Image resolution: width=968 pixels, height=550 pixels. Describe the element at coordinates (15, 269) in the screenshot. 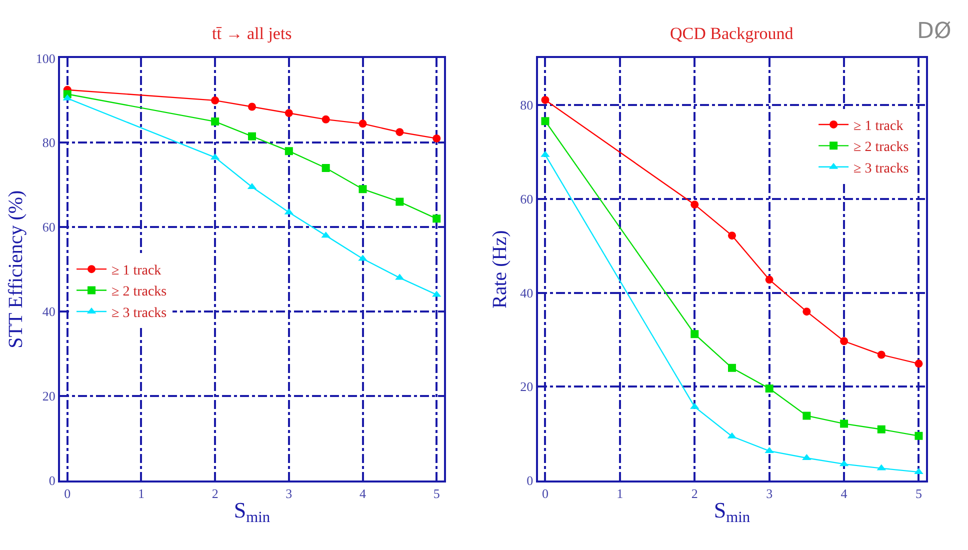

I see `y-axis-title: STT Efficiency (%)` at that location.